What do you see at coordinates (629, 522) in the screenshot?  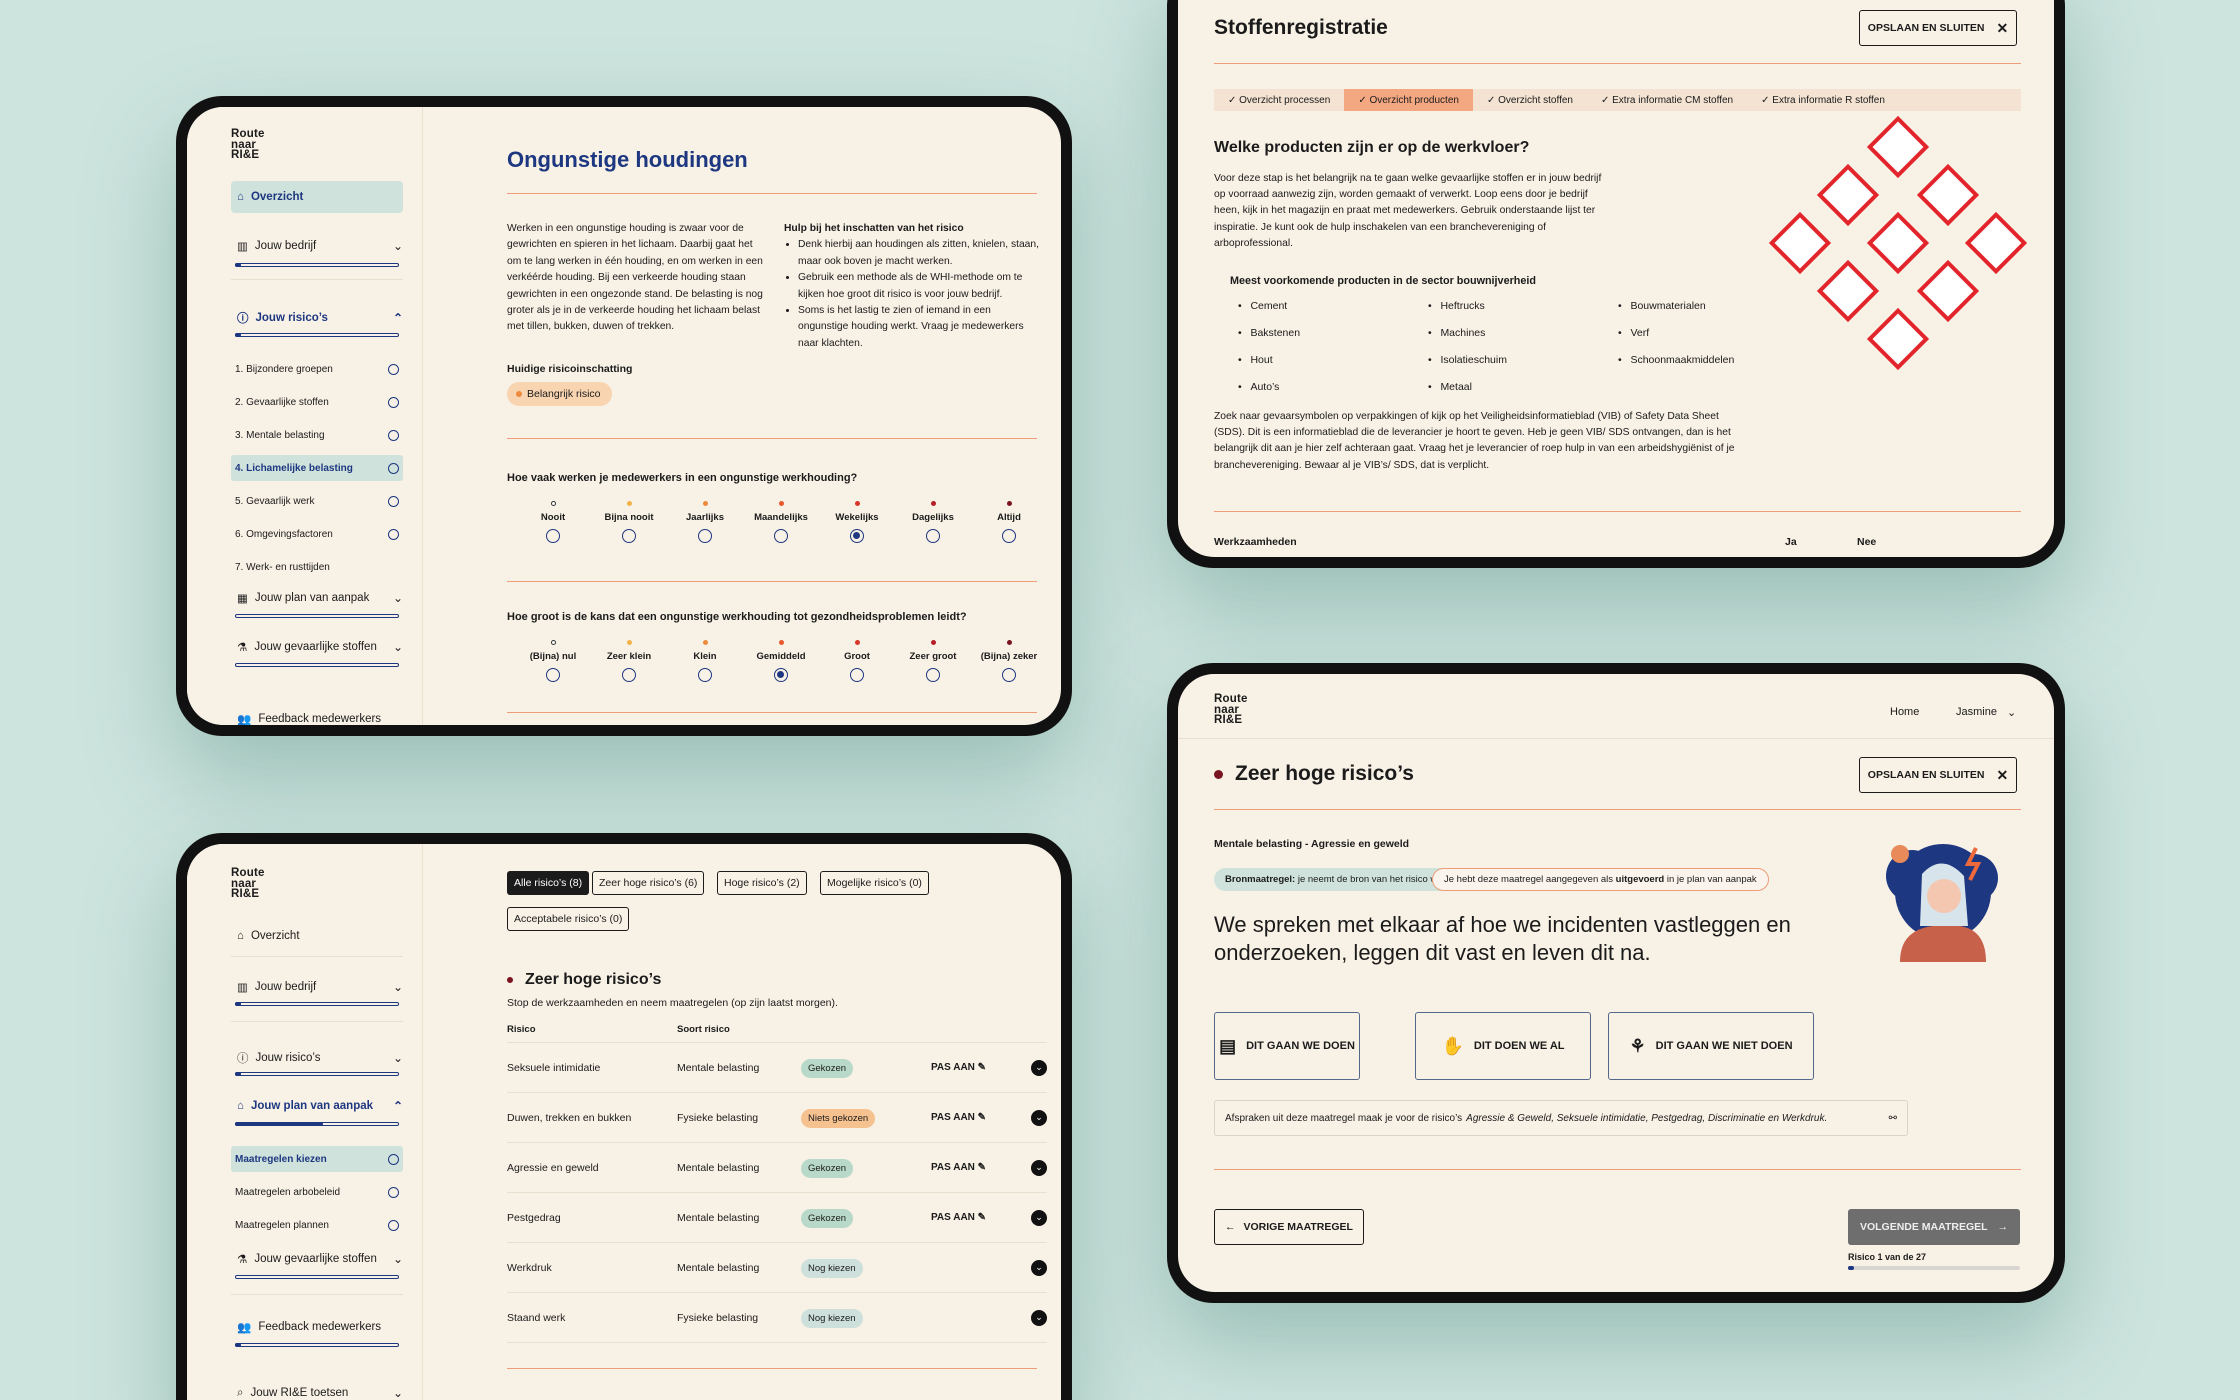 I see `scale-option: Bijna nooit` at bounding box center [629, 522].